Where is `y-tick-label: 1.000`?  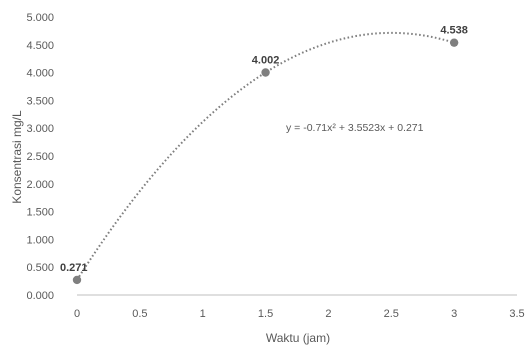
y-tick-label: 1.000 is located at coordinates (40, 240).